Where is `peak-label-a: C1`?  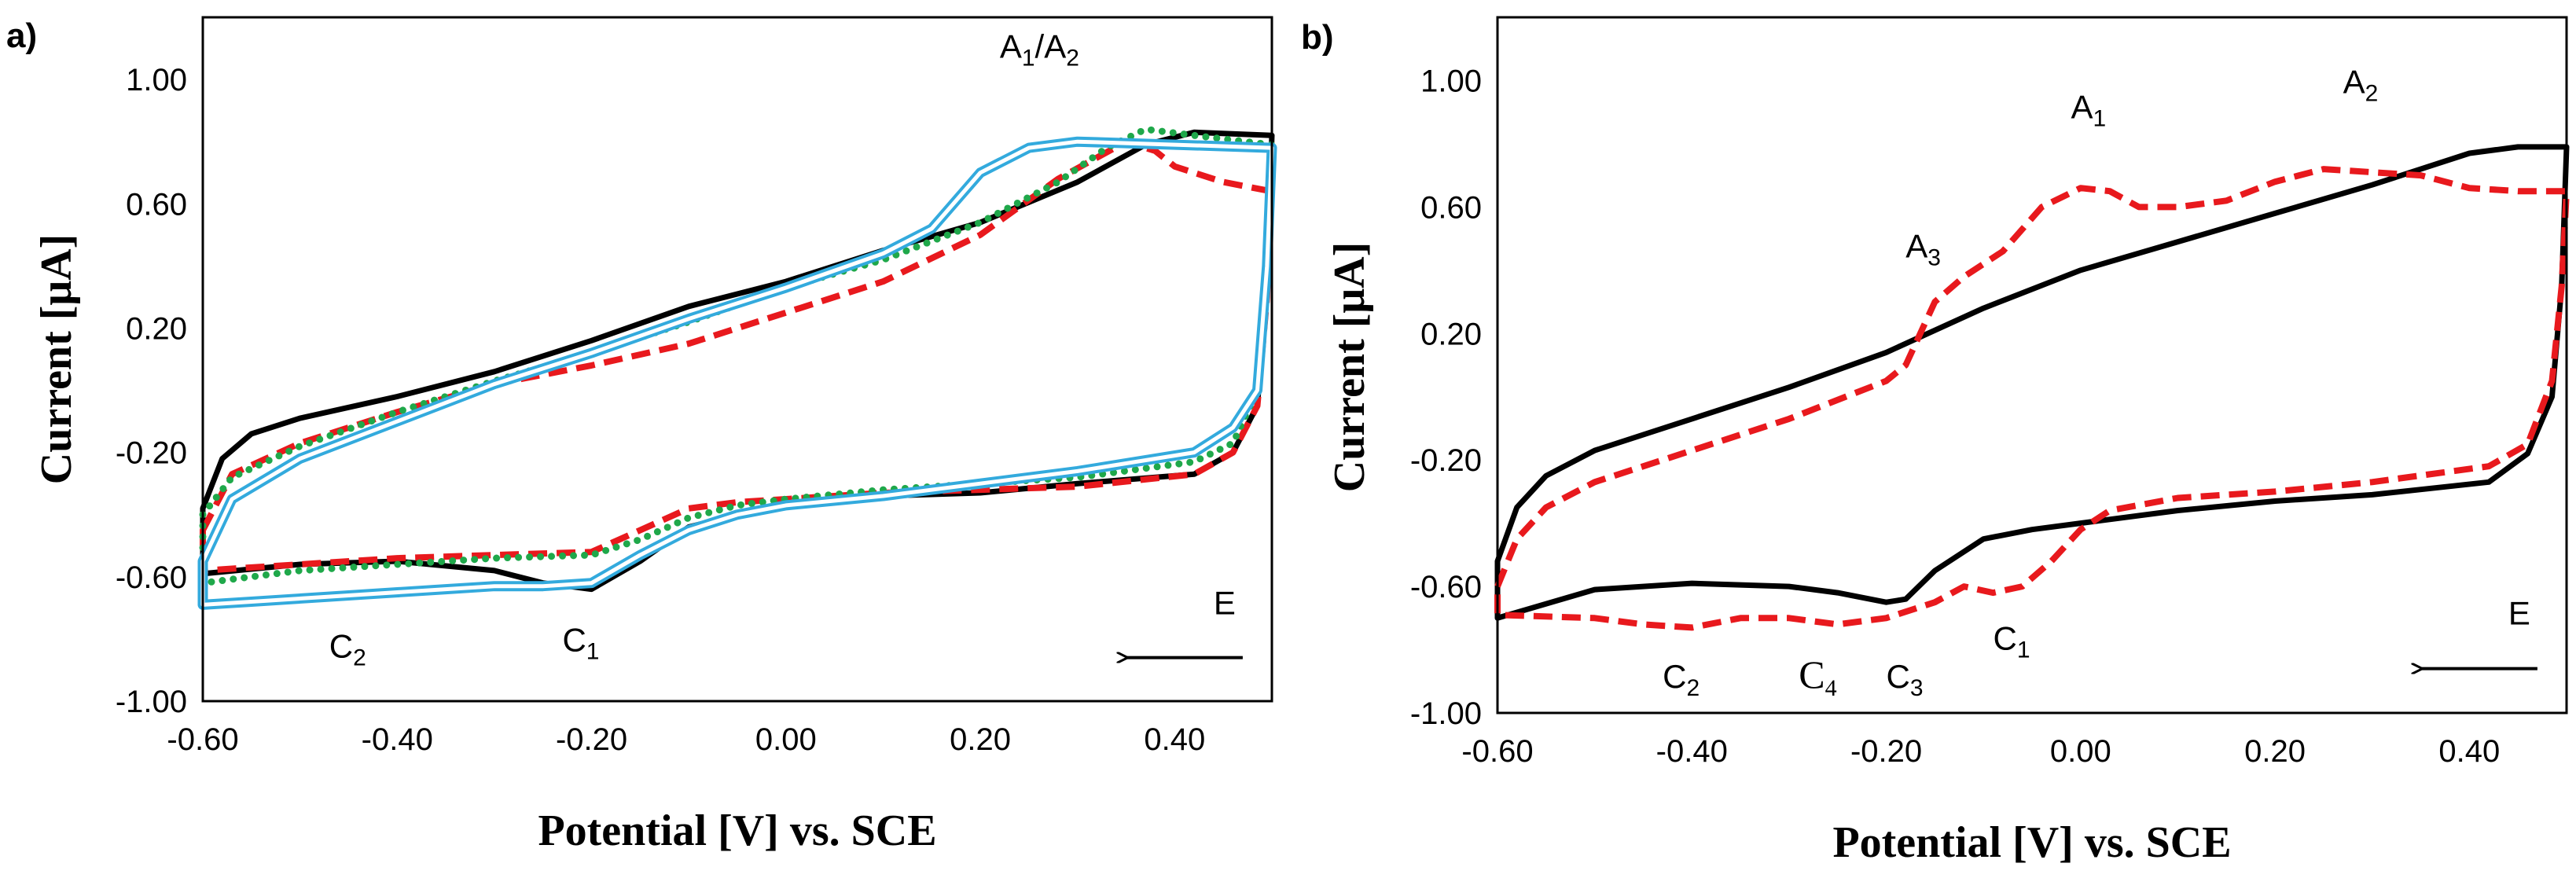 peak-label-a: C1 is located at coordinates (580, 643).